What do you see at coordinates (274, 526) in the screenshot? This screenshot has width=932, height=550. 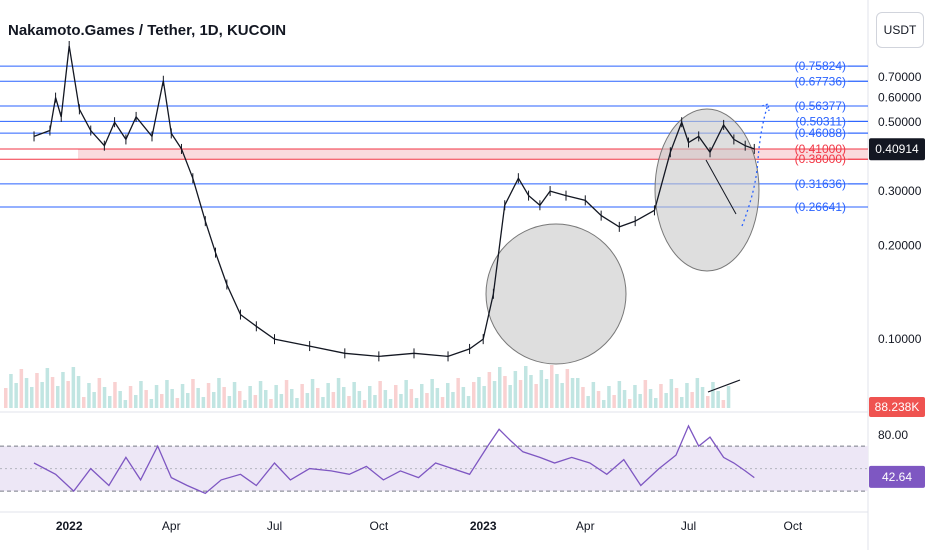 I see `time-axis-tick: Jul` at bounding box center [274, 526].